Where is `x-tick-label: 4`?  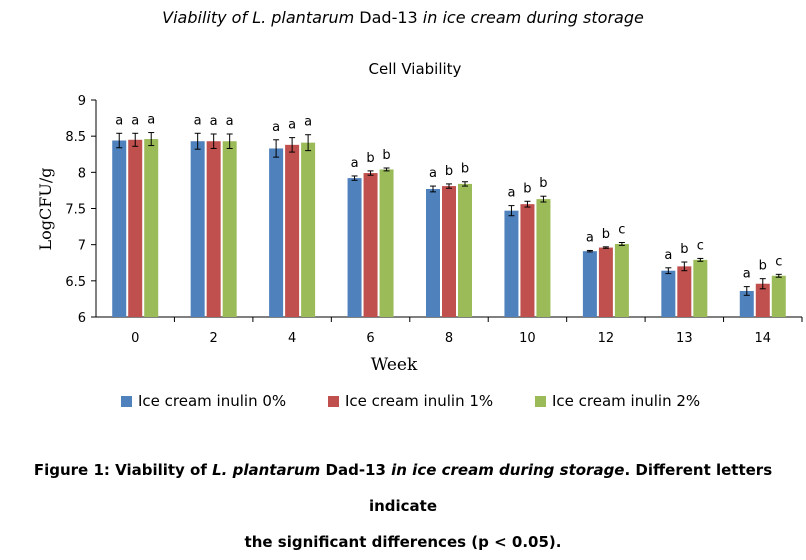 x-tick-label: 4 is located at coordinates (292, 338).